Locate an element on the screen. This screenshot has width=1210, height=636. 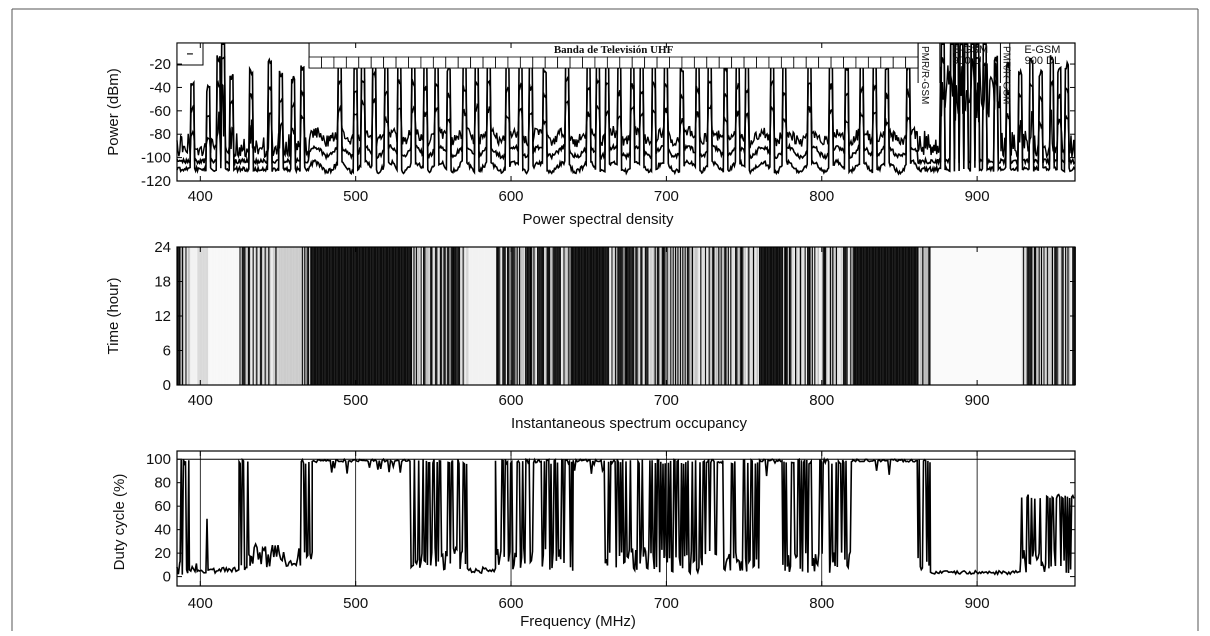
duty-y-axis-label: Duty cycle (%) is located at coordinates (119, 522).